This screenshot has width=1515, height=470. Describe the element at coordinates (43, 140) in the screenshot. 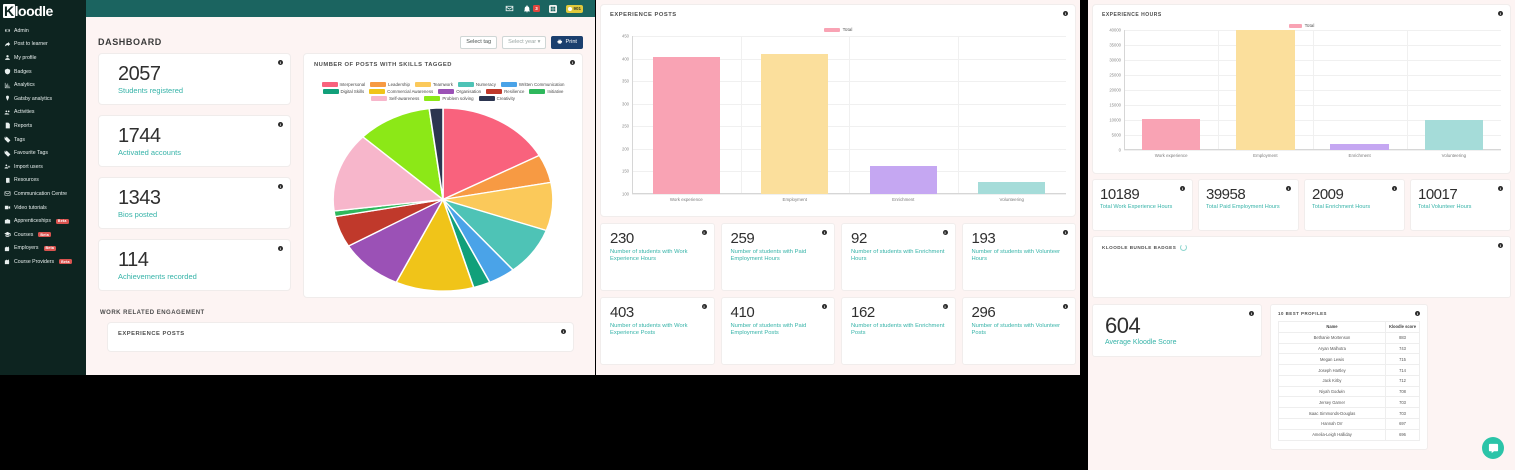

I see `sidebar-item-tags: Tags` at that location.